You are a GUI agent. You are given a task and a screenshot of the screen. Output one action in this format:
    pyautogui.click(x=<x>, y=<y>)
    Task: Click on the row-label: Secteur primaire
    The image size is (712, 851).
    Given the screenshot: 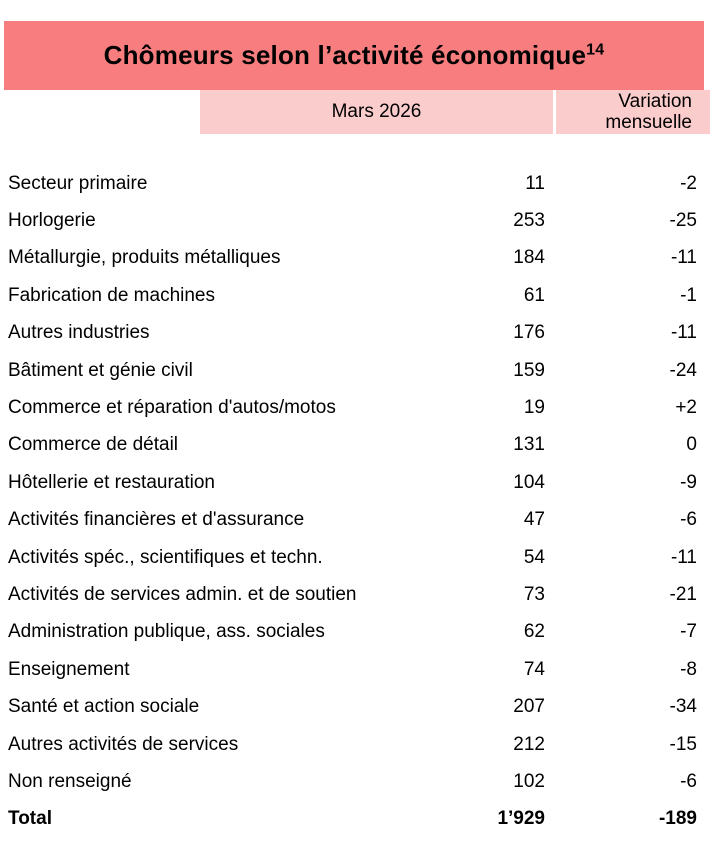 What is the action you would take?
    pyautogui.click(x=78, y=183)
    